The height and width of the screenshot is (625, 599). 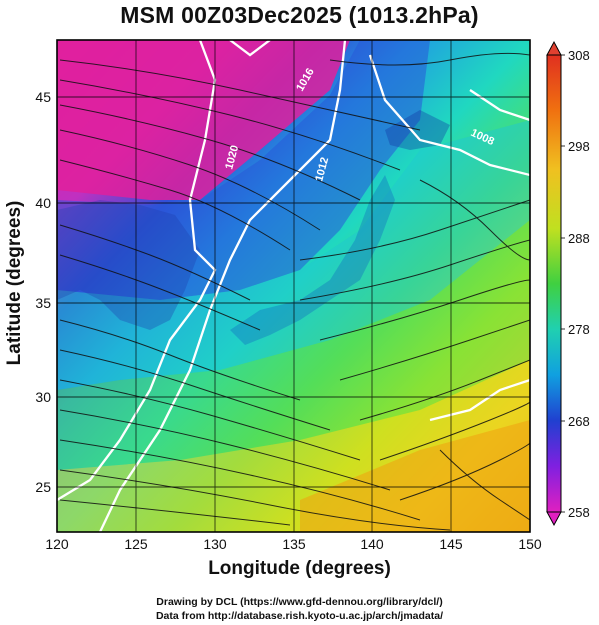 I want to click on colorbar: 308 298 288 278 268 258, so click(x=568, y=283).